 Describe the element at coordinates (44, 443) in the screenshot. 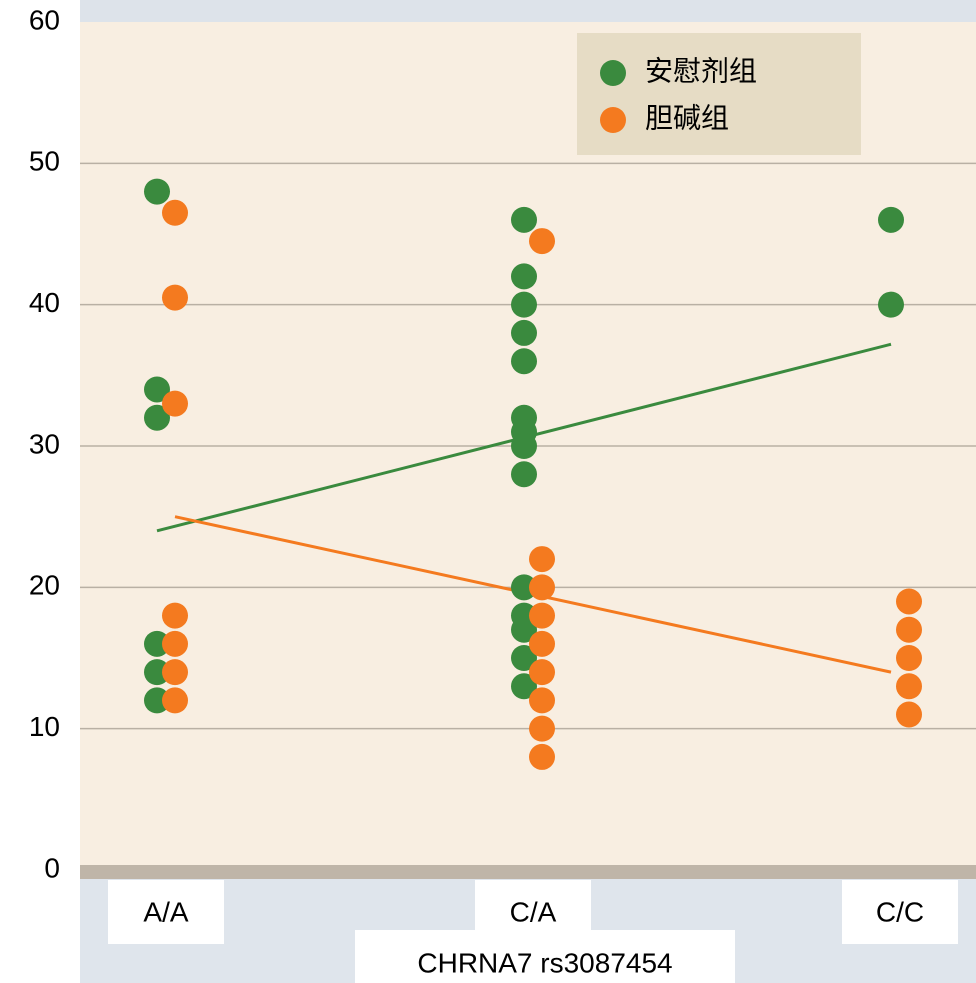

I see `y-tick-label: 30` at that location.